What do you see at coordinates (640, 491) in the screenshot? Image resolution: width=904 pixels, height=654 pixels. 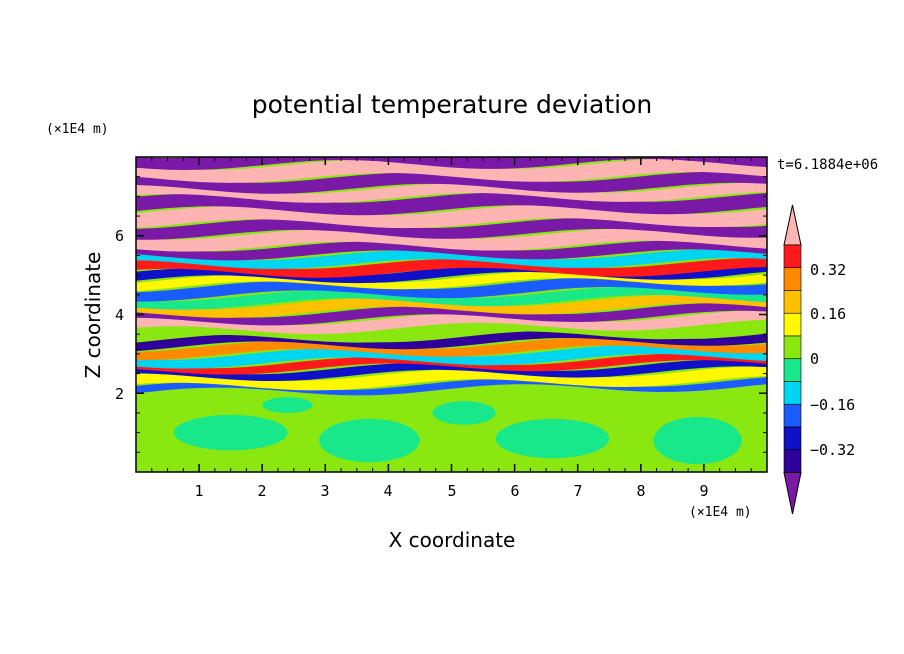 I see `x-tick-label: 8` at bounding box center [640, 491].